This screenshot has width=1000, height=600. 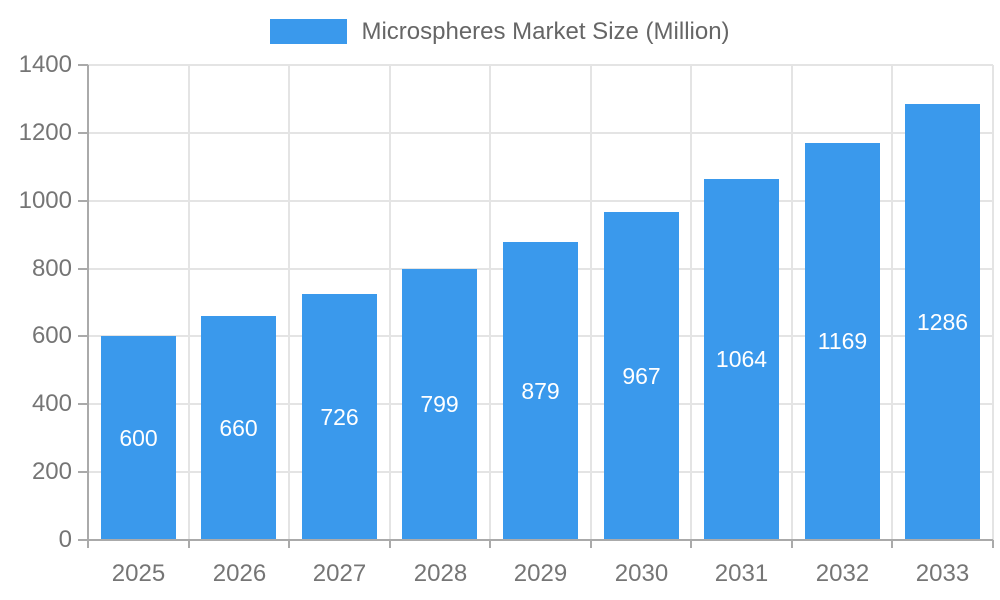 I want to click on bar: 1064, so click(x=741, y=359).